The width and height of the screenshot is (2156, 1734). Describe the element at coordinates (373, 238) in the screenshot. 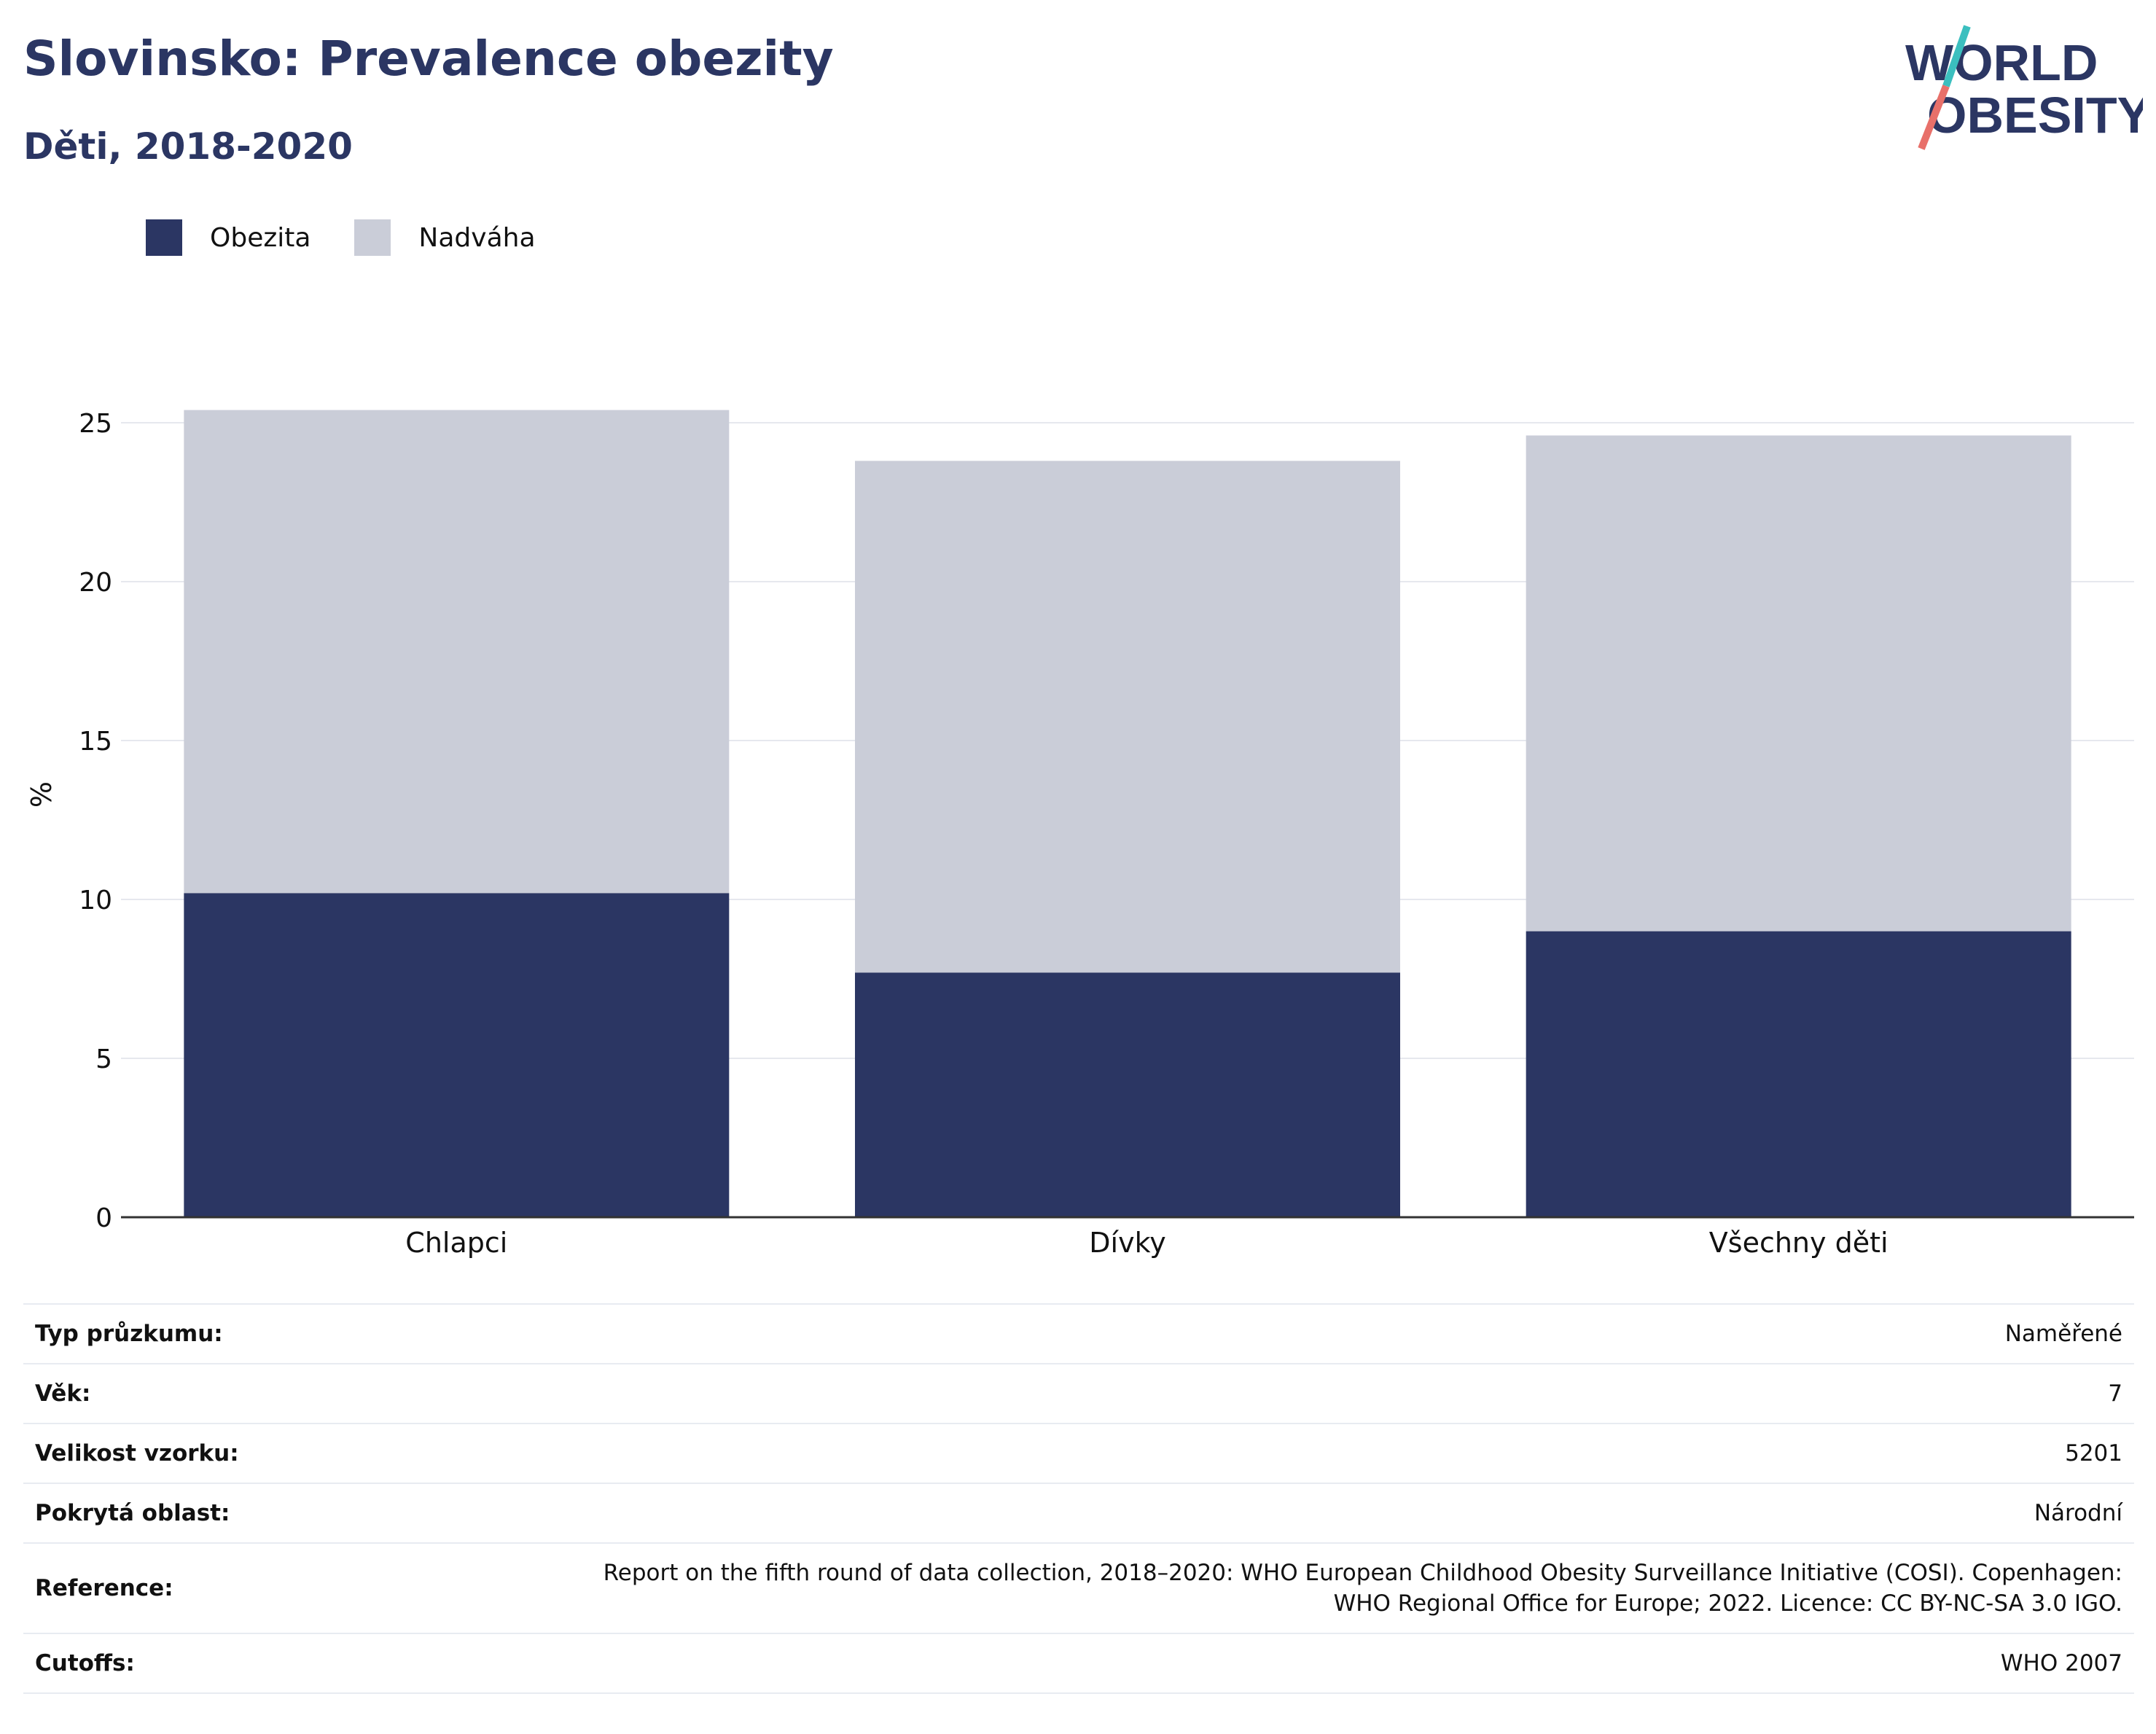

I see `legend-swatch-nadvaha` at that location.